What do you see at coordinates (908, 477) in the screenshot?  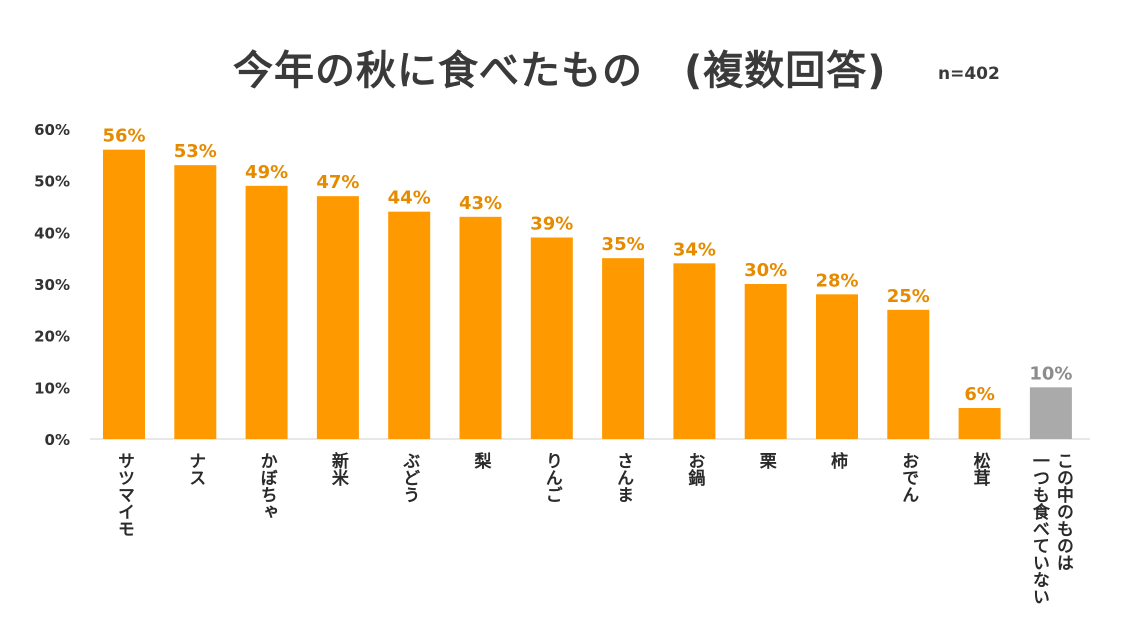 I see `x-tick-label: おでん` at bounding box center [908, 477].